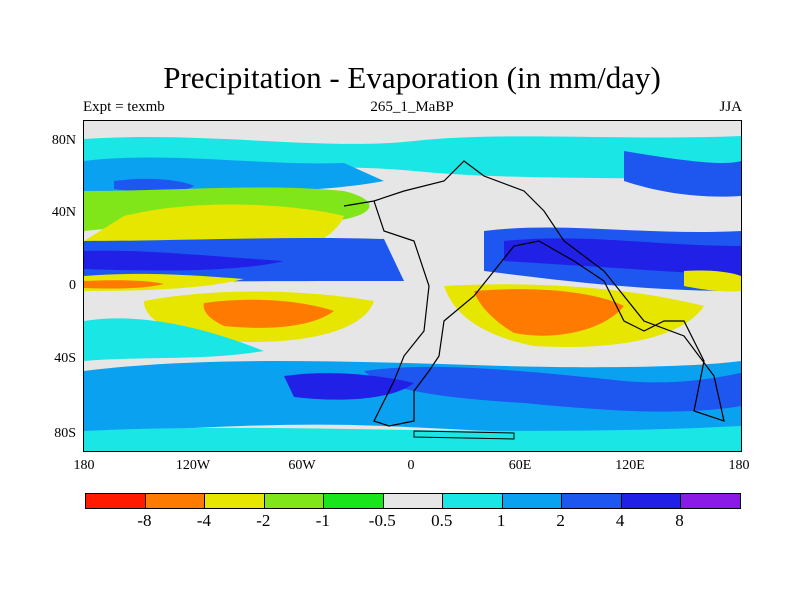 This screenshot has width=800, height=600. I want to click on lon-tick-label: 120E, so click(630, 465).